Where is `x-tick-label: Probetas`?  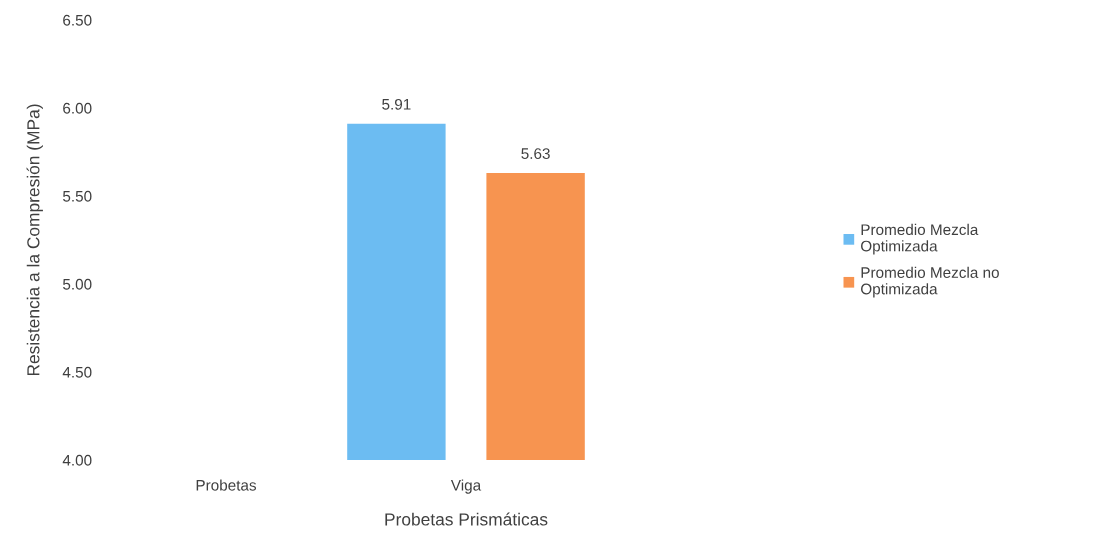 x-tick-label: Probetas is located at coordinates (226, 485).